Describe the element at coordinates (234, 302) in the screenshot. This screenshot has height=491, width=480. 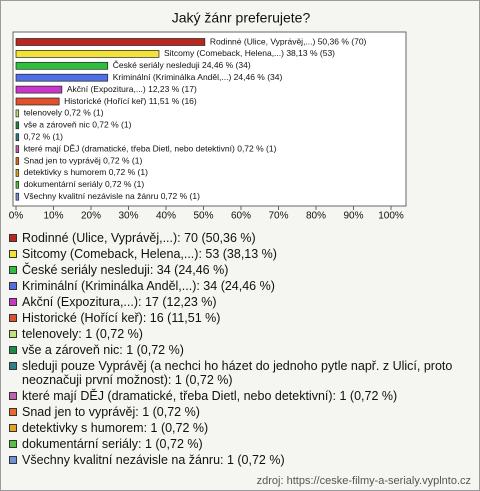
I see `legend-item: Akční (Expozitura,...): 17 (12,23 %)` at that location.